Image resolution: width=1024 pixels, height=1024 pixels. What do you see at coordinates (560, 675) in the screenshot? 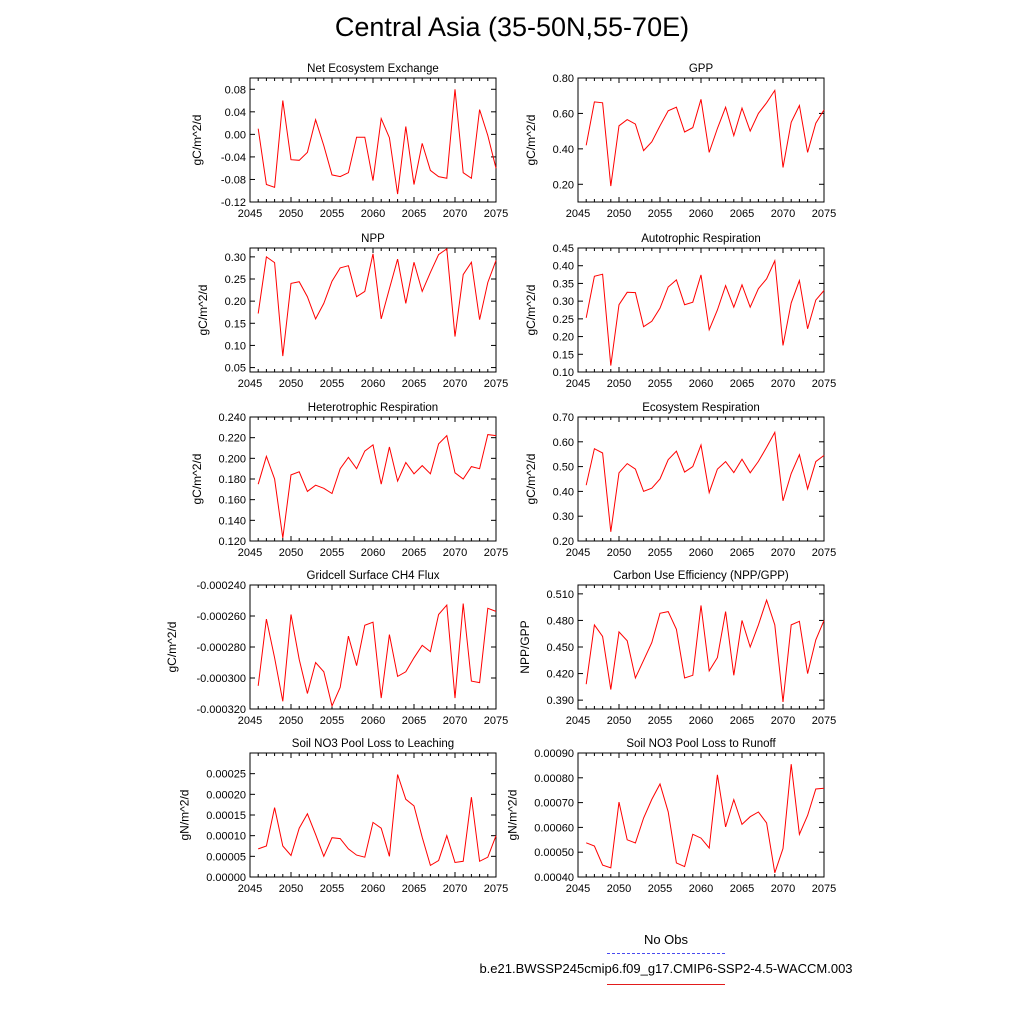
I see `y-tick-label: 0.420` at bounding box center [560, 675].